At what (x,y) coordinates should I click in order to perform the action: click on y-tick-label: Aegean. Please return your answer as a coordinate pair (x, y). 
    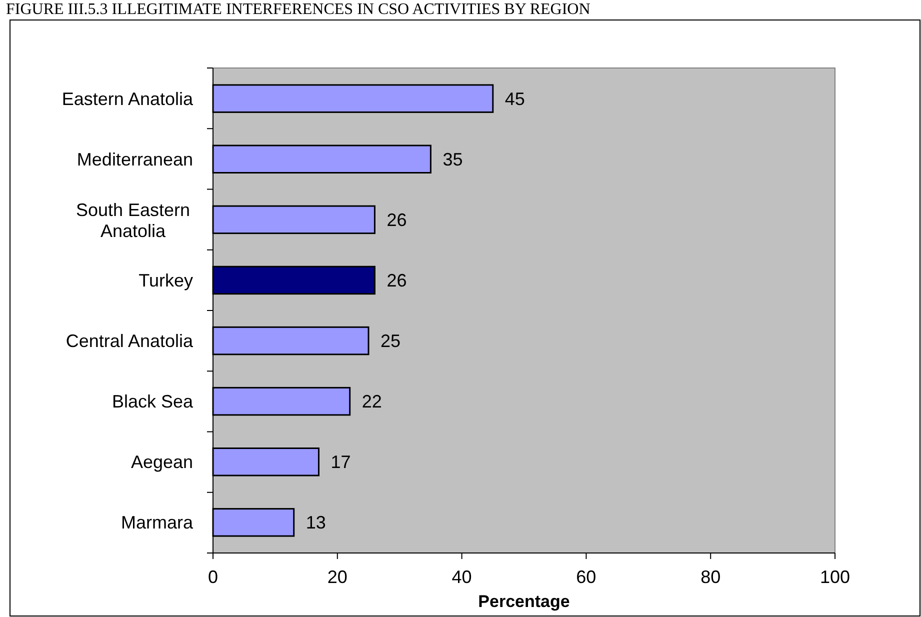
    Looking at the image, I should click on (161, 462).